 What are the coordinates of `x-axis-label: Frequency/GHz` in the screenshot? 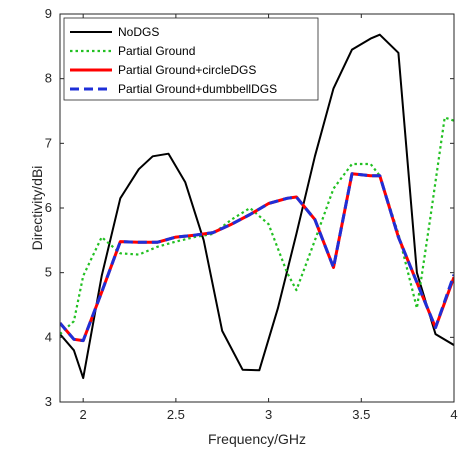 It's located at (257, 439).